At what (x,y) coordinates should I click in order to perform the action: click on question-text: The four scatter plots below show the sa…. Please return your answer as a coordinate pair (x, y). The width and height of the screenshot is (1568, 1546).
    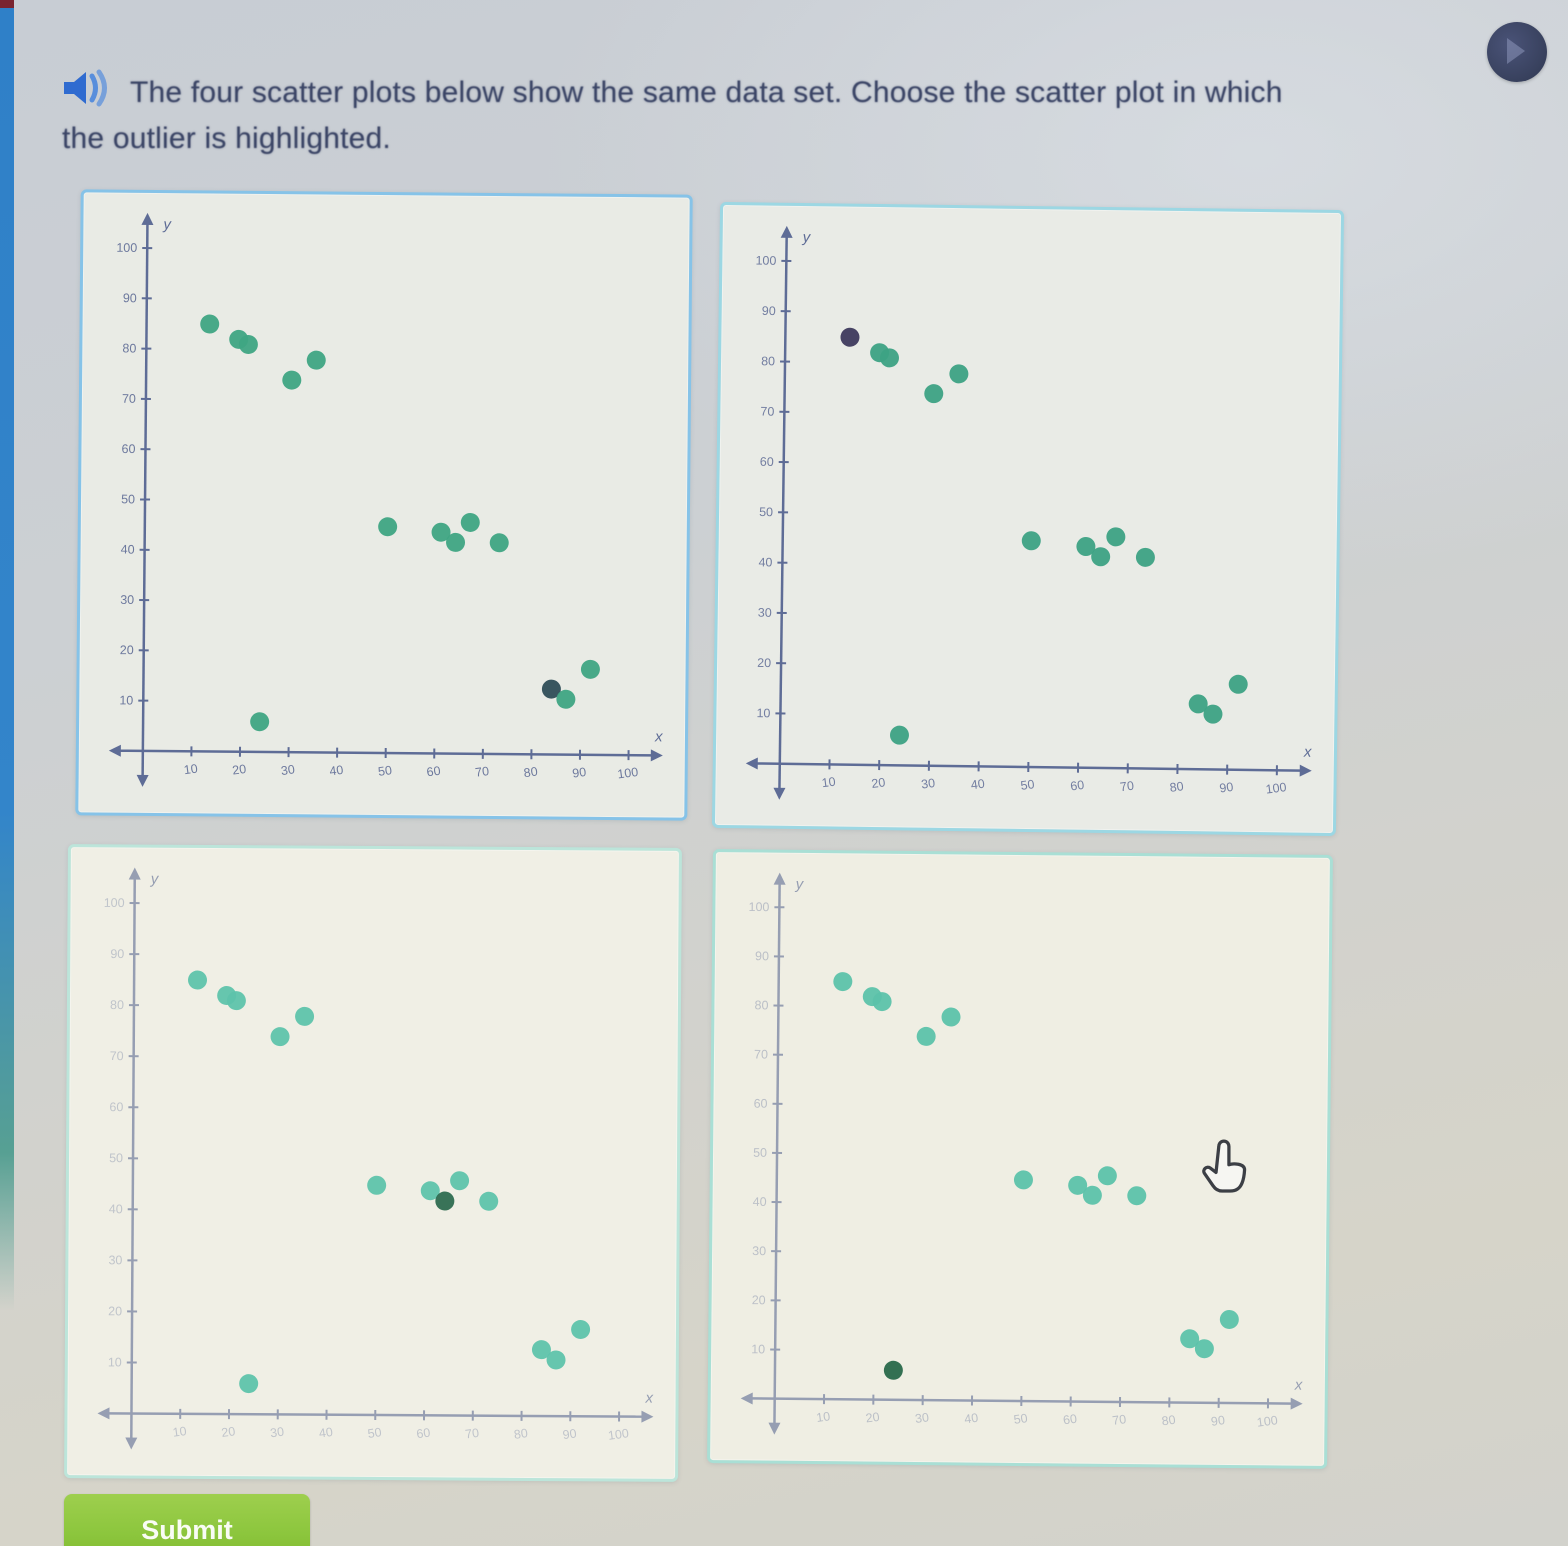
    Looking at the image, I should click on (672, 115).